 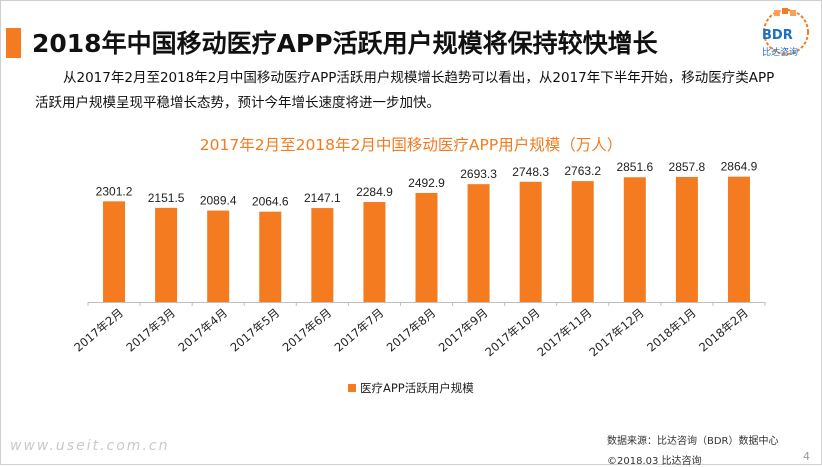 I want to click on x-tick-label-5: 2017年6月, so click(x=307, y=330).